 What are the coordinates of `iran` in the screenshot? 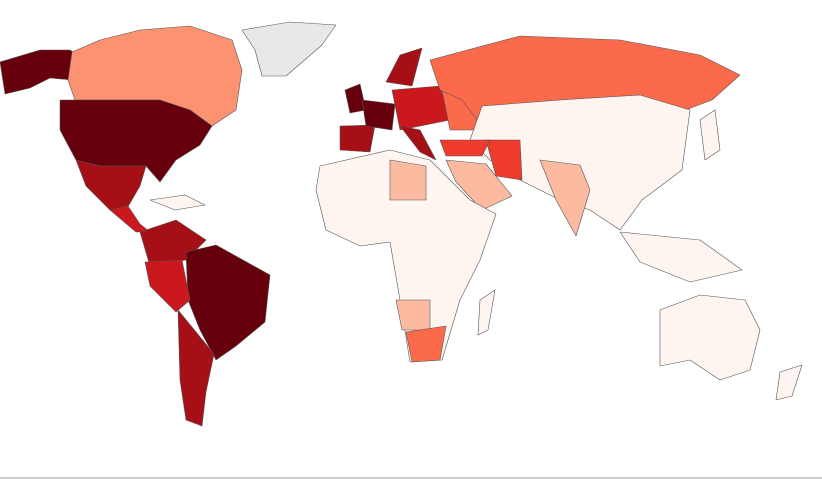 It's located at (504, 160).